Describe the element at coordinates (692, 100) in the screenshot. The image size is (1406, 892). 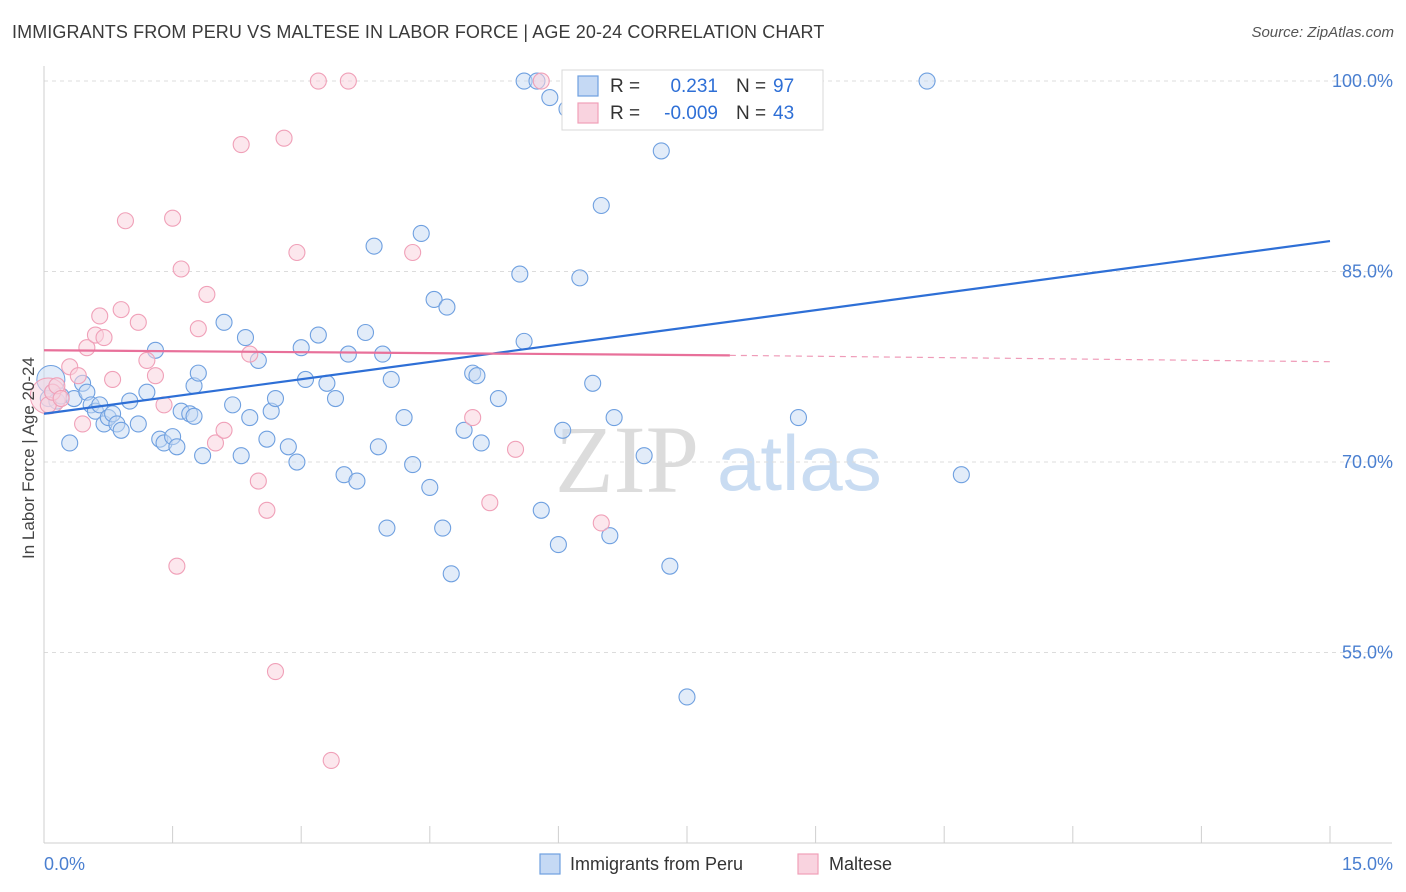
I see `stats-legend-frame` at that location.